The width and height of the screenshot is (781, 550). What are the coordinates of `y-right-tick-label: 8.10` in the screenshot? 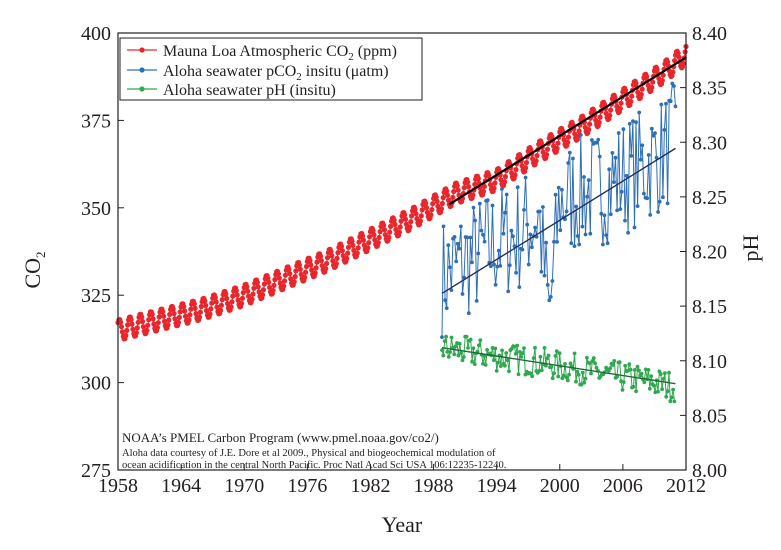 It's located at (709, 362).